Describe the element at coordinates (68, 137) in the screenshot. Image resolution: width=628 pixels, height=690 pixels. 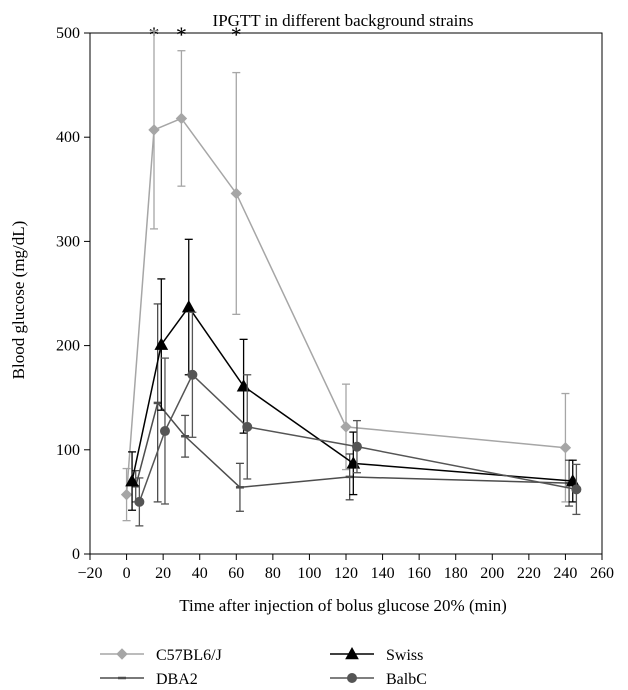
I see `y-tick-label: 400` at that location.